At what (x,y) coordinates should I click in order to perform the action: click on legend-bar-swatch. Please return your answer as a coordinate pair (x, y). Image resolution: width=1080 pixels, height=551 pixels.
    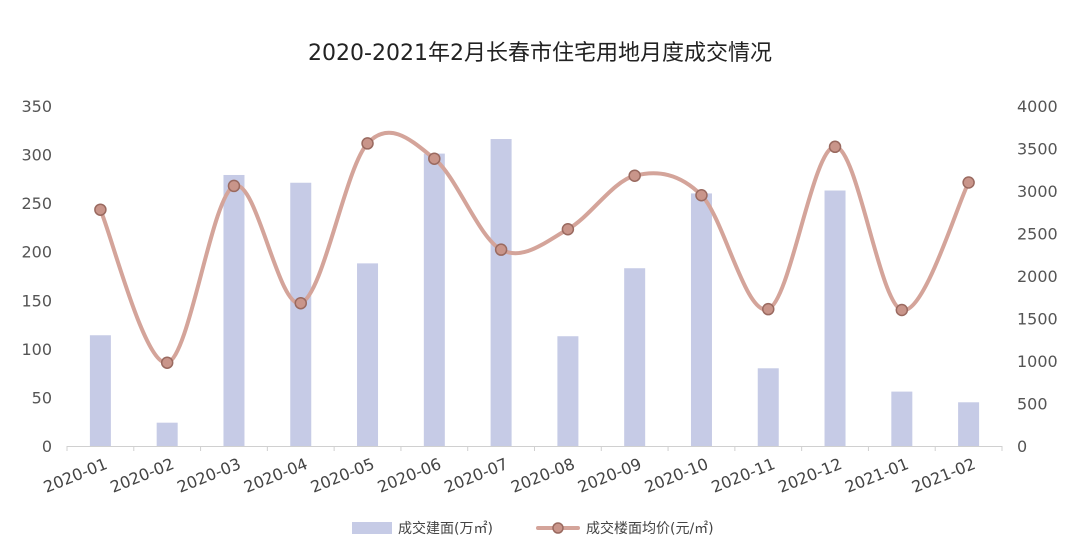
    Looking at the image, I should click on (372, 528).